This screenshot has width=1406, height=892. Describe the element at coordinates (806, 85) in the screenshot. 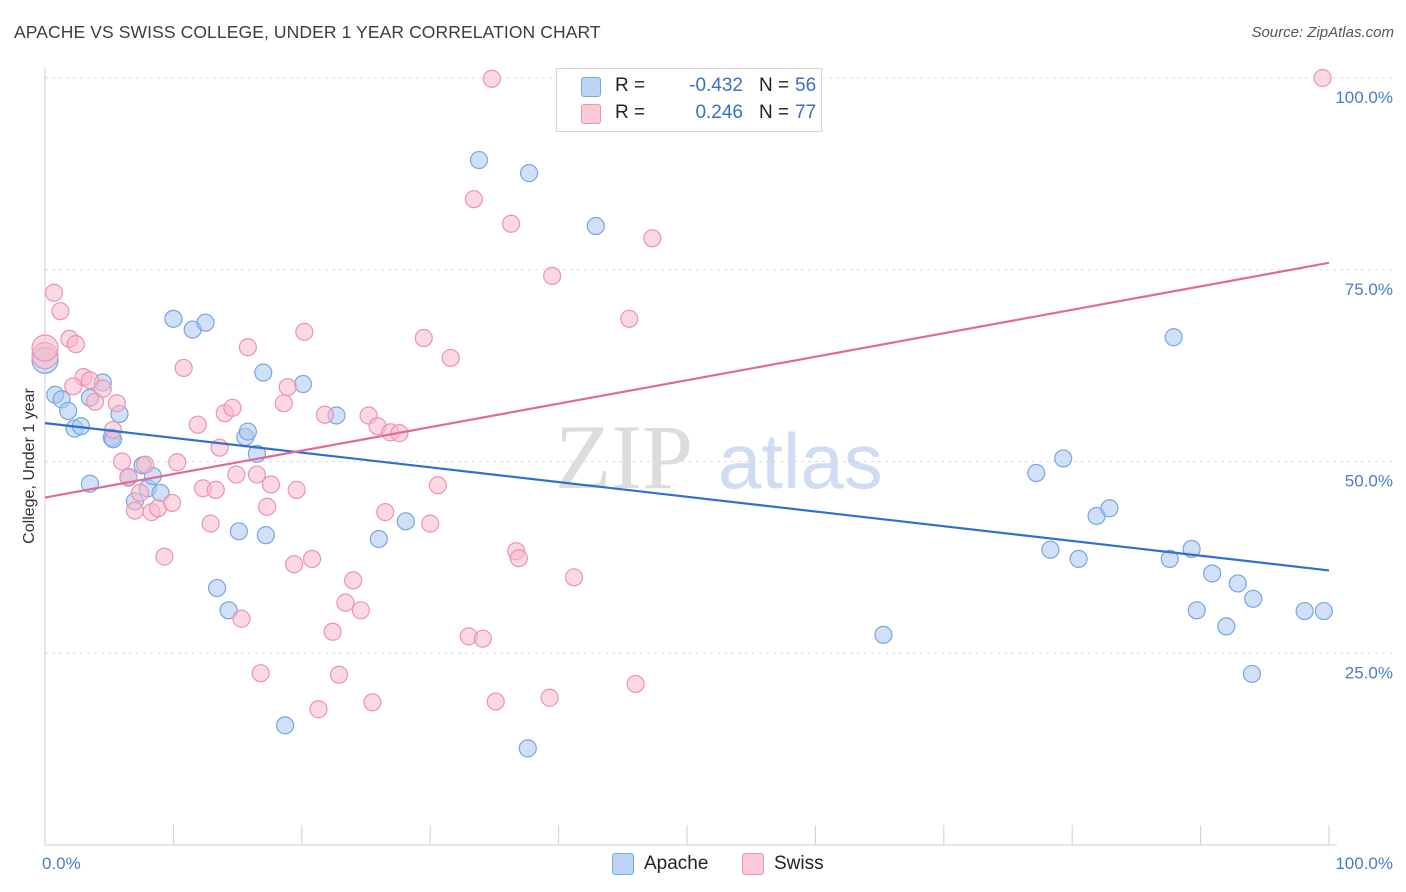

I see `legend-n-value: 56` at that location.